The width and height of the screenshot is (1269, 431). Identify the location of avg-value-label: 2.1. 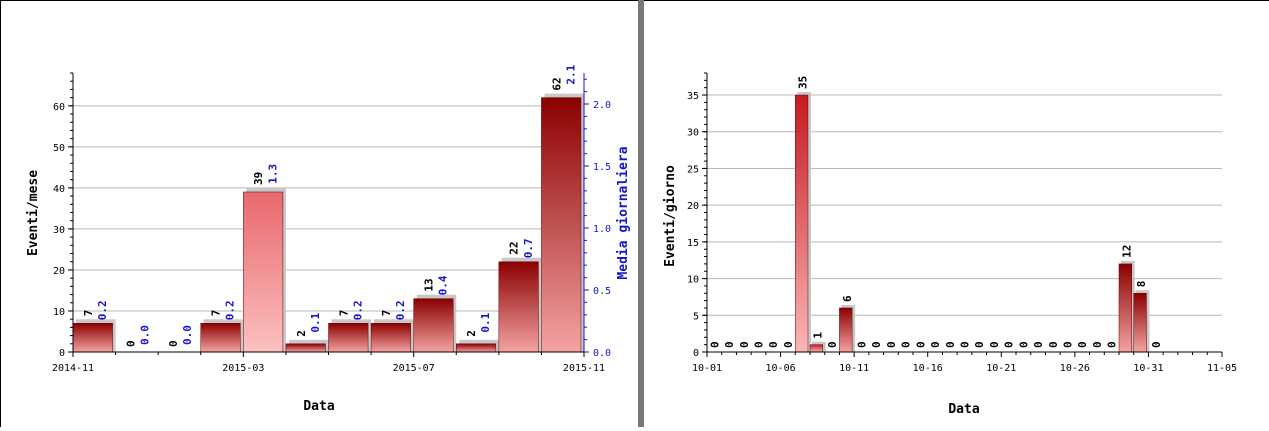
(570, 74).